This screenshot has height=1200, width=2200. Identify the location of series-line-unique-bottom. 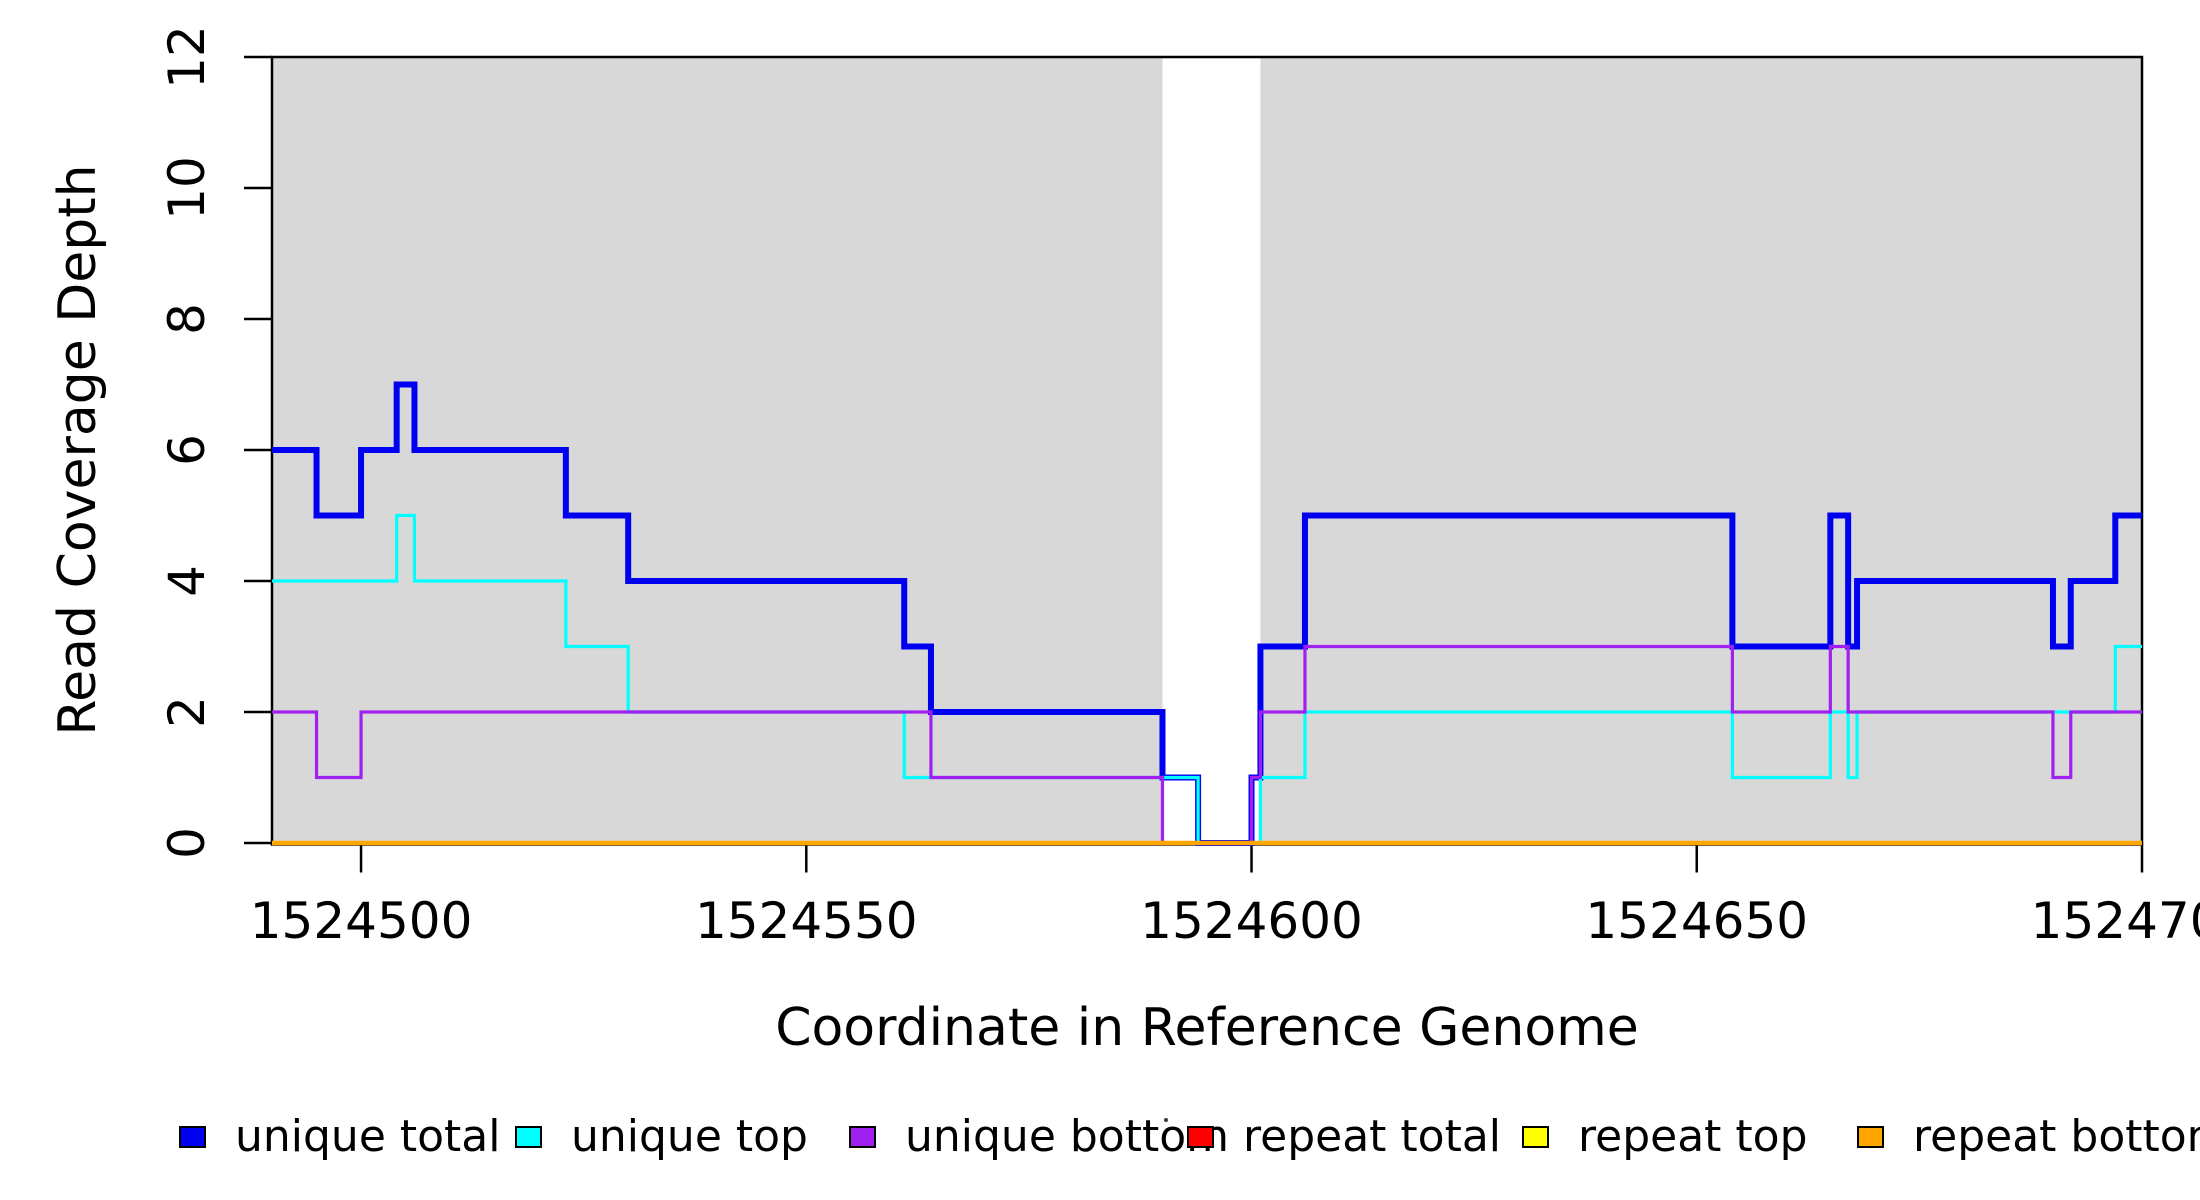
(1207, 744).